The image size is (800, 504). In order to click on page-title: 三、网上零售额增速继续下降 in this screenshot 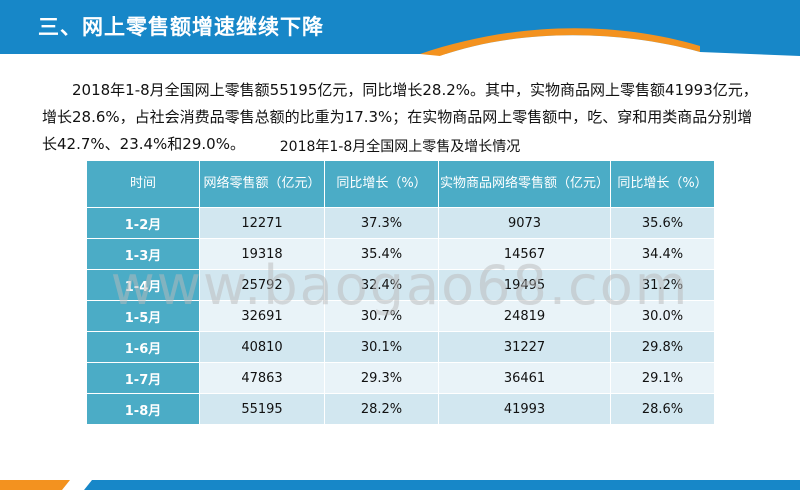, I will do `click(181, 27)`.